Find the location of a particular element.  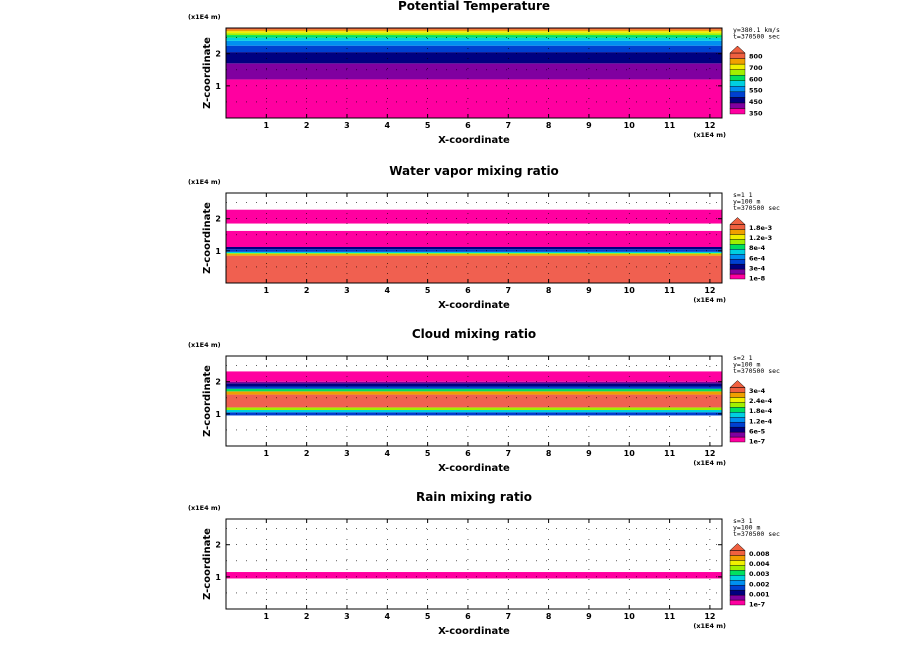

colorbar-label: 0.003 is located at coordinates (759, 574).